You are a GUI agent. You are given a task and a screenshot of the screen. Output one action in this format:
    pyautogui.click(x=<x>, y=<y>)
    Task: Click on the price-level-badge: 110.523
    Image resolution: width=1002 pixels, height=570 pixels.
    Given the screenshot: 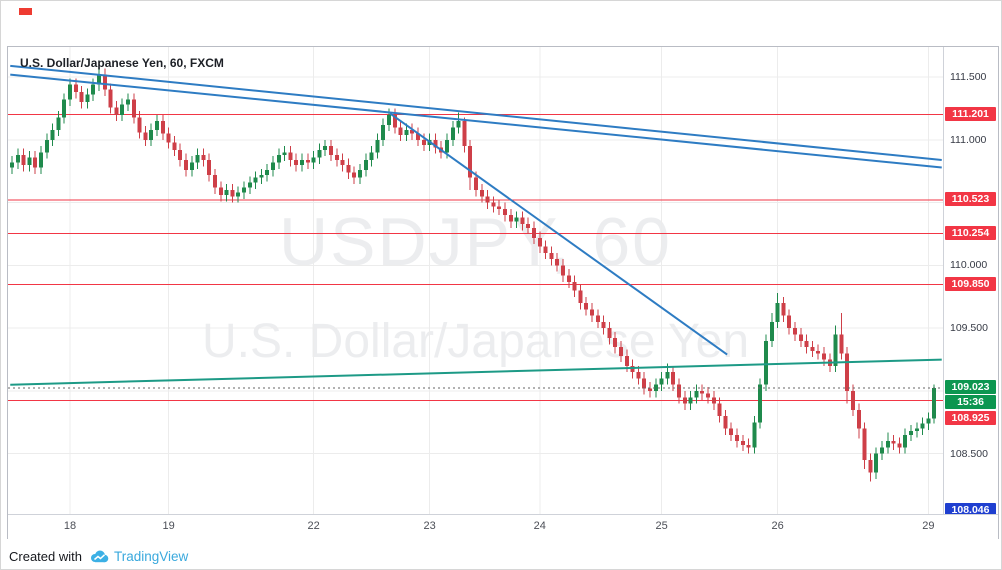 What is the action you would take?
    pyautogui.click(x=970, y=199)
    